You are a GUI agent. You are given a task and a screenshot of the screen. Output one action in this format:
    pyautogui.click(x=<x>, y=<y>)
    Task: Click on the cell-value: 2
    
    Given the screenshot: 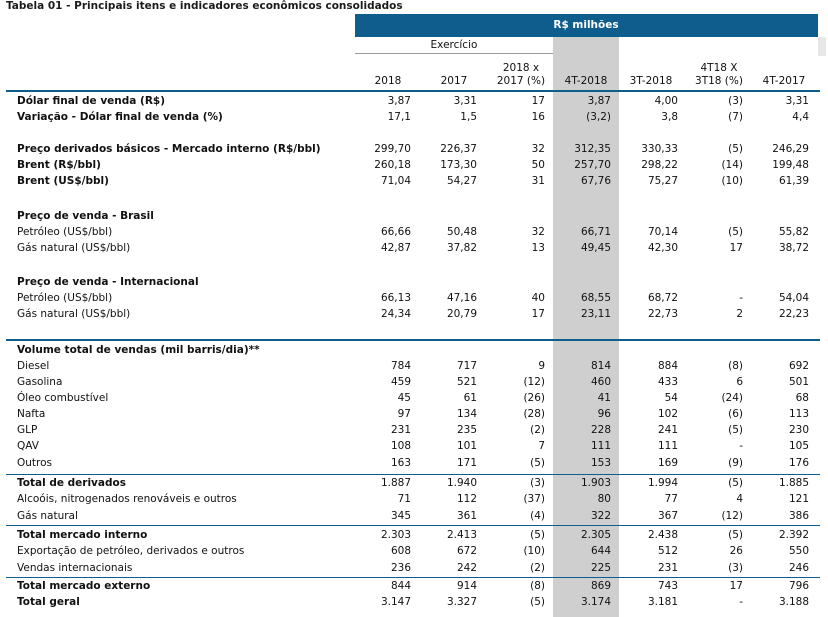 What is the action you would take?
    pyautogui.click(x=739, y=314)
    